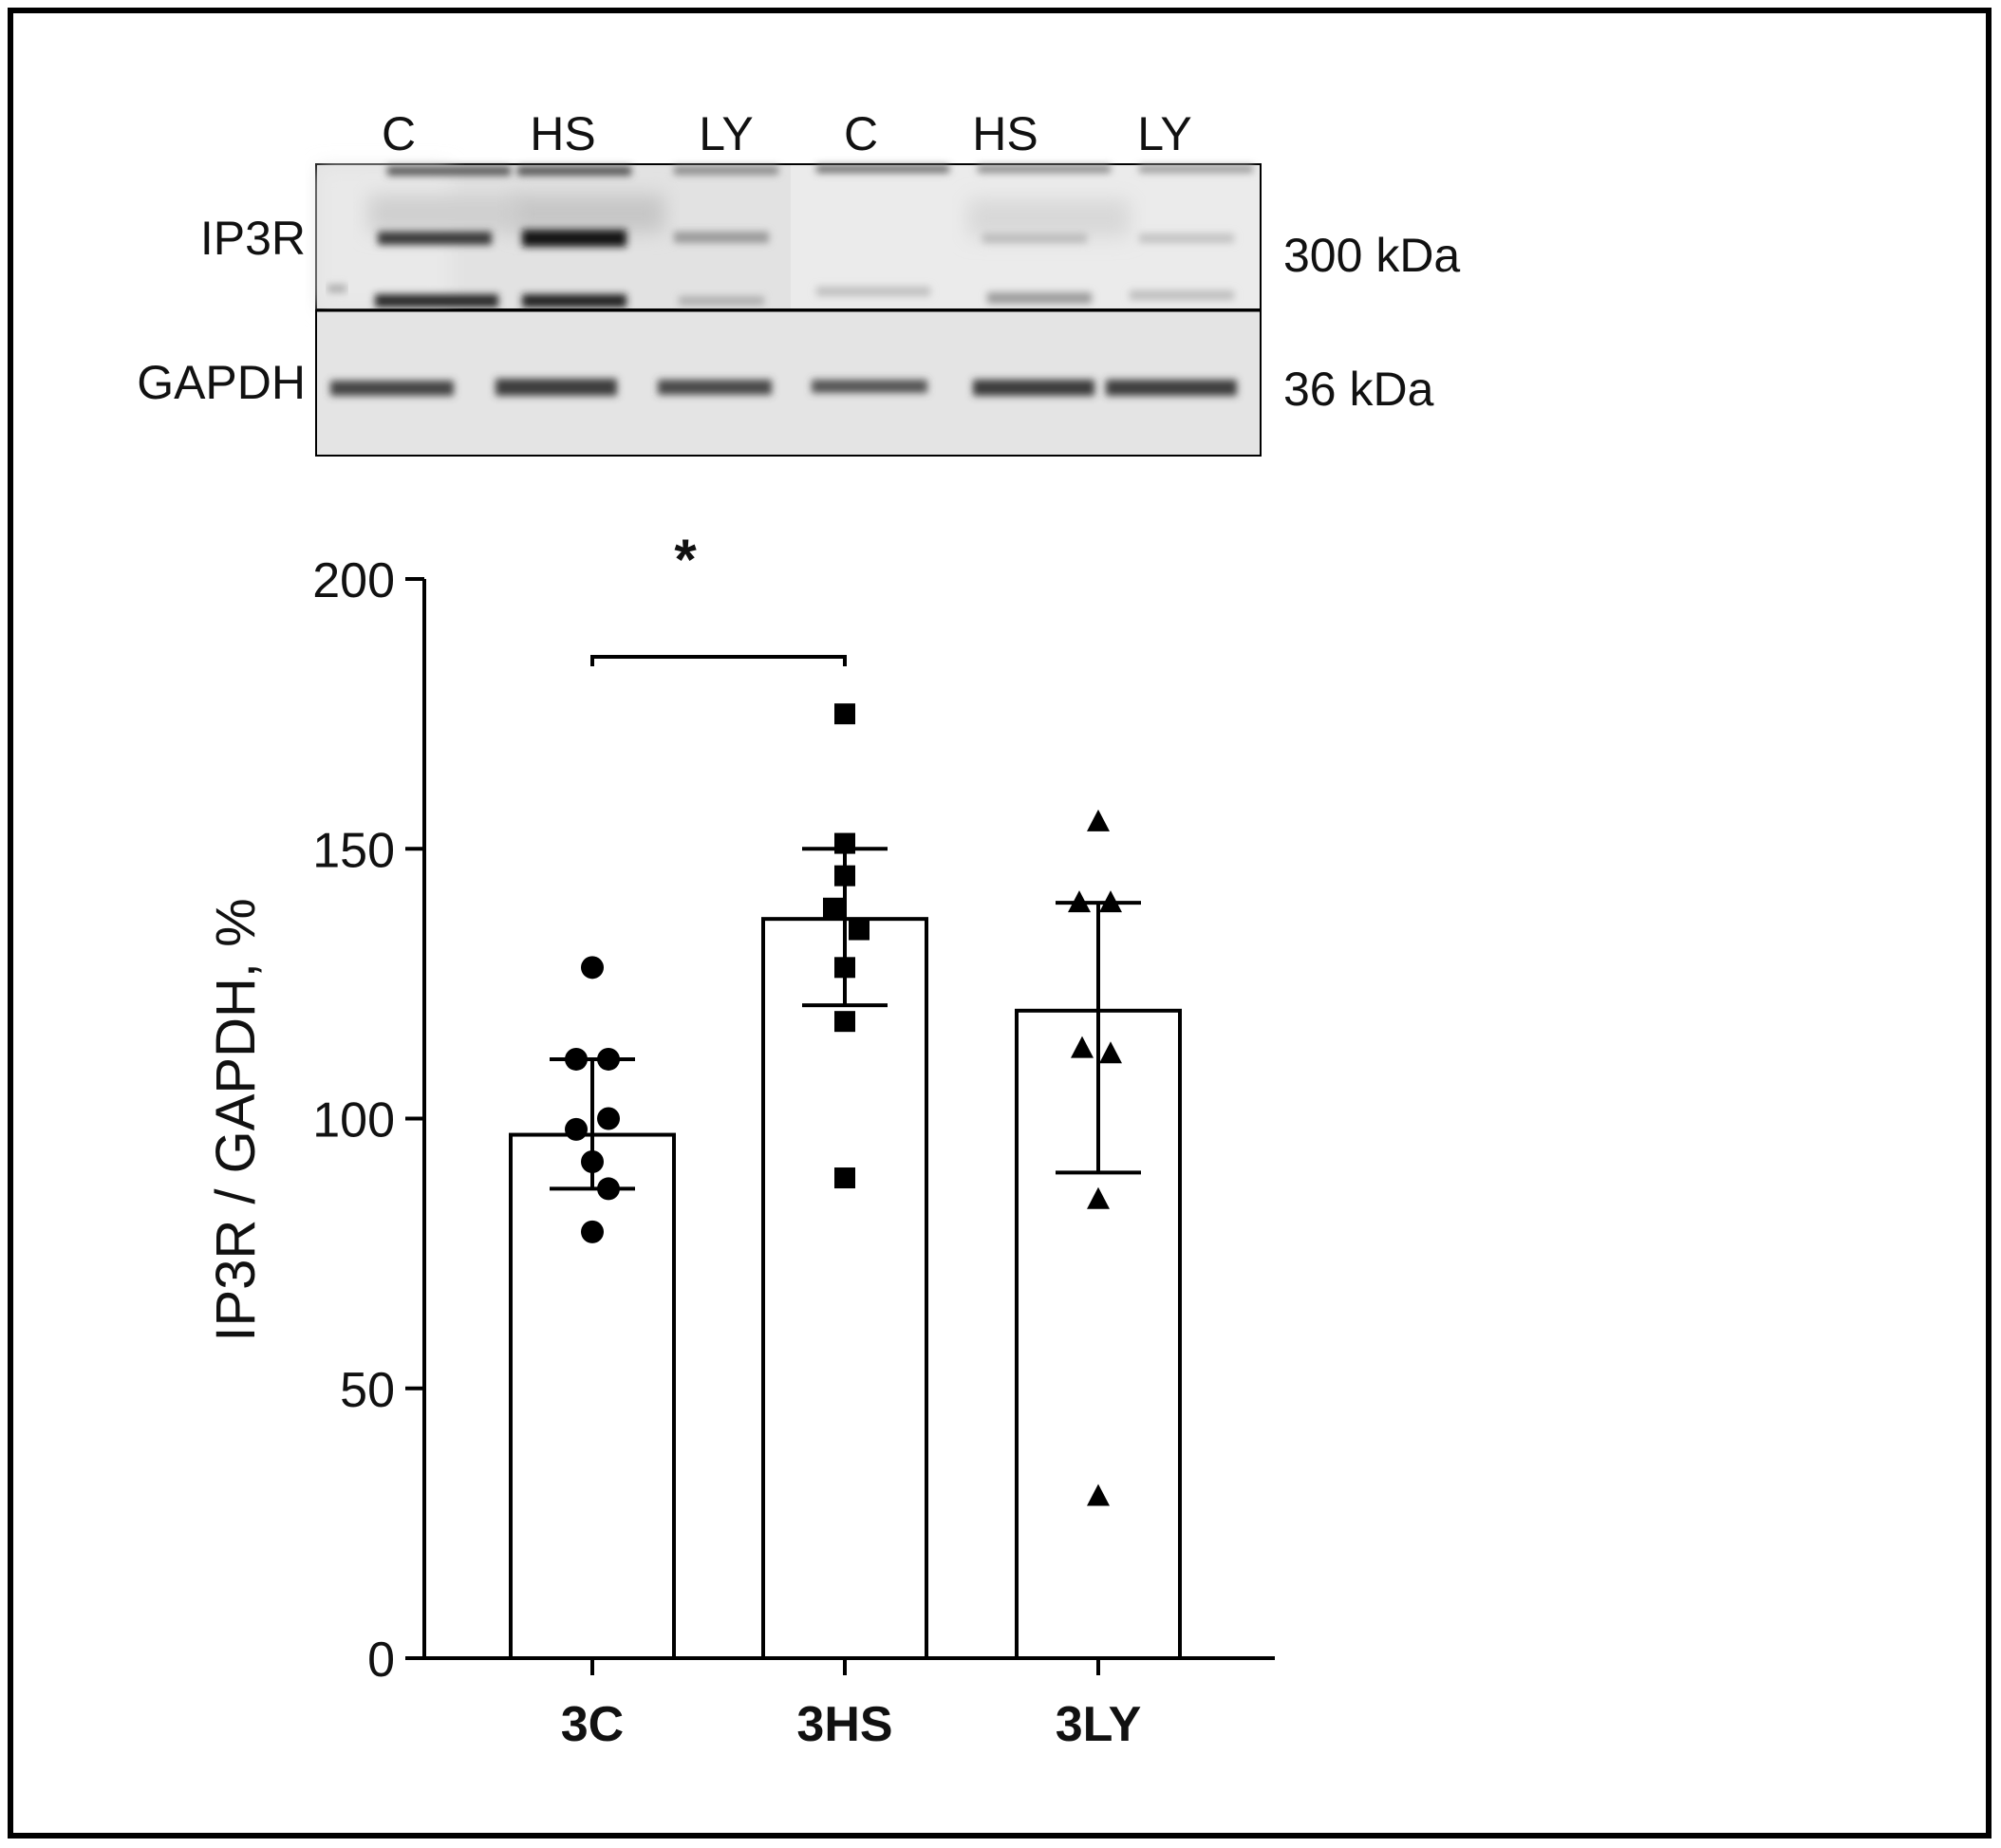  What do you see at coordinates (1005, 133) in the screenshot?
I see `lane-label-5: HS` at bounding box center [1005, 133].